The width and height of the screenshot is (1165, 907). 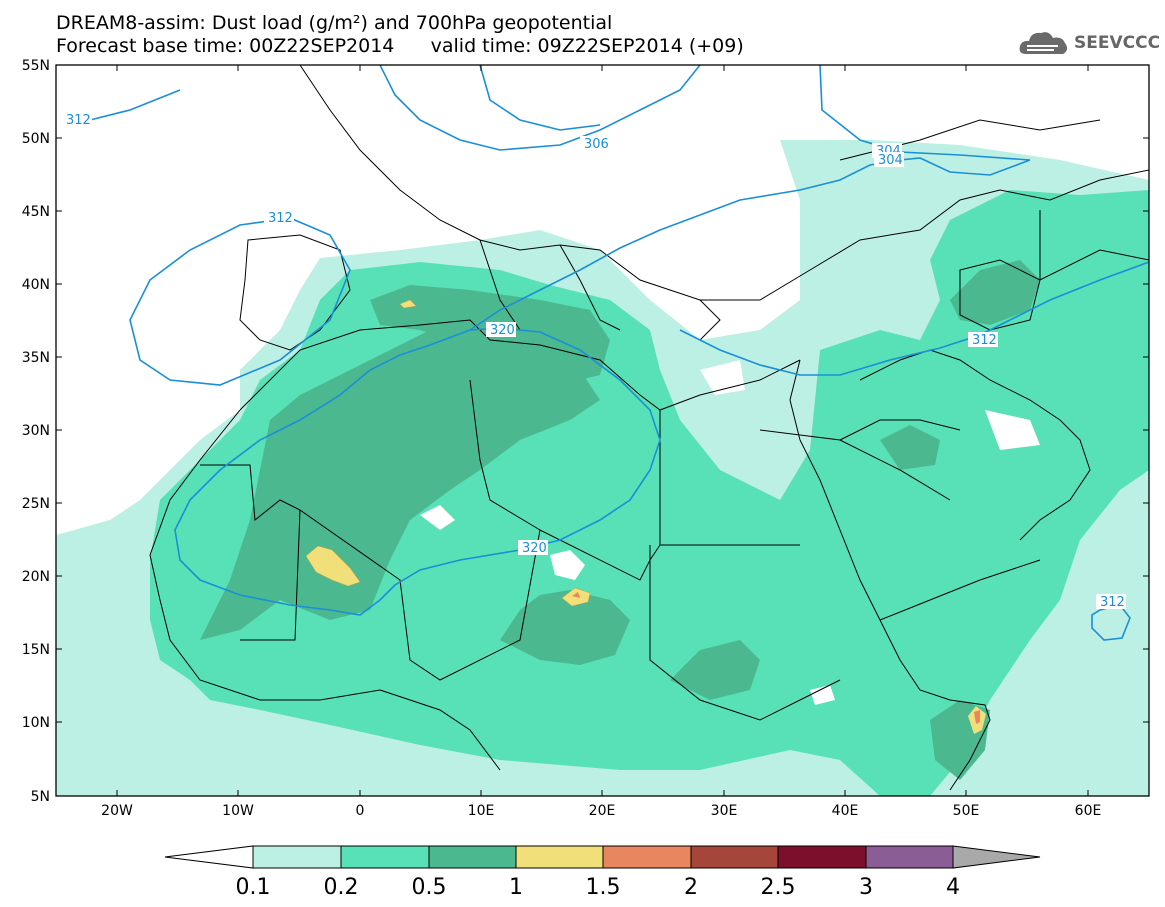 I want to click on logo-text: SEEVCCC, so click(x=1117, y=43).